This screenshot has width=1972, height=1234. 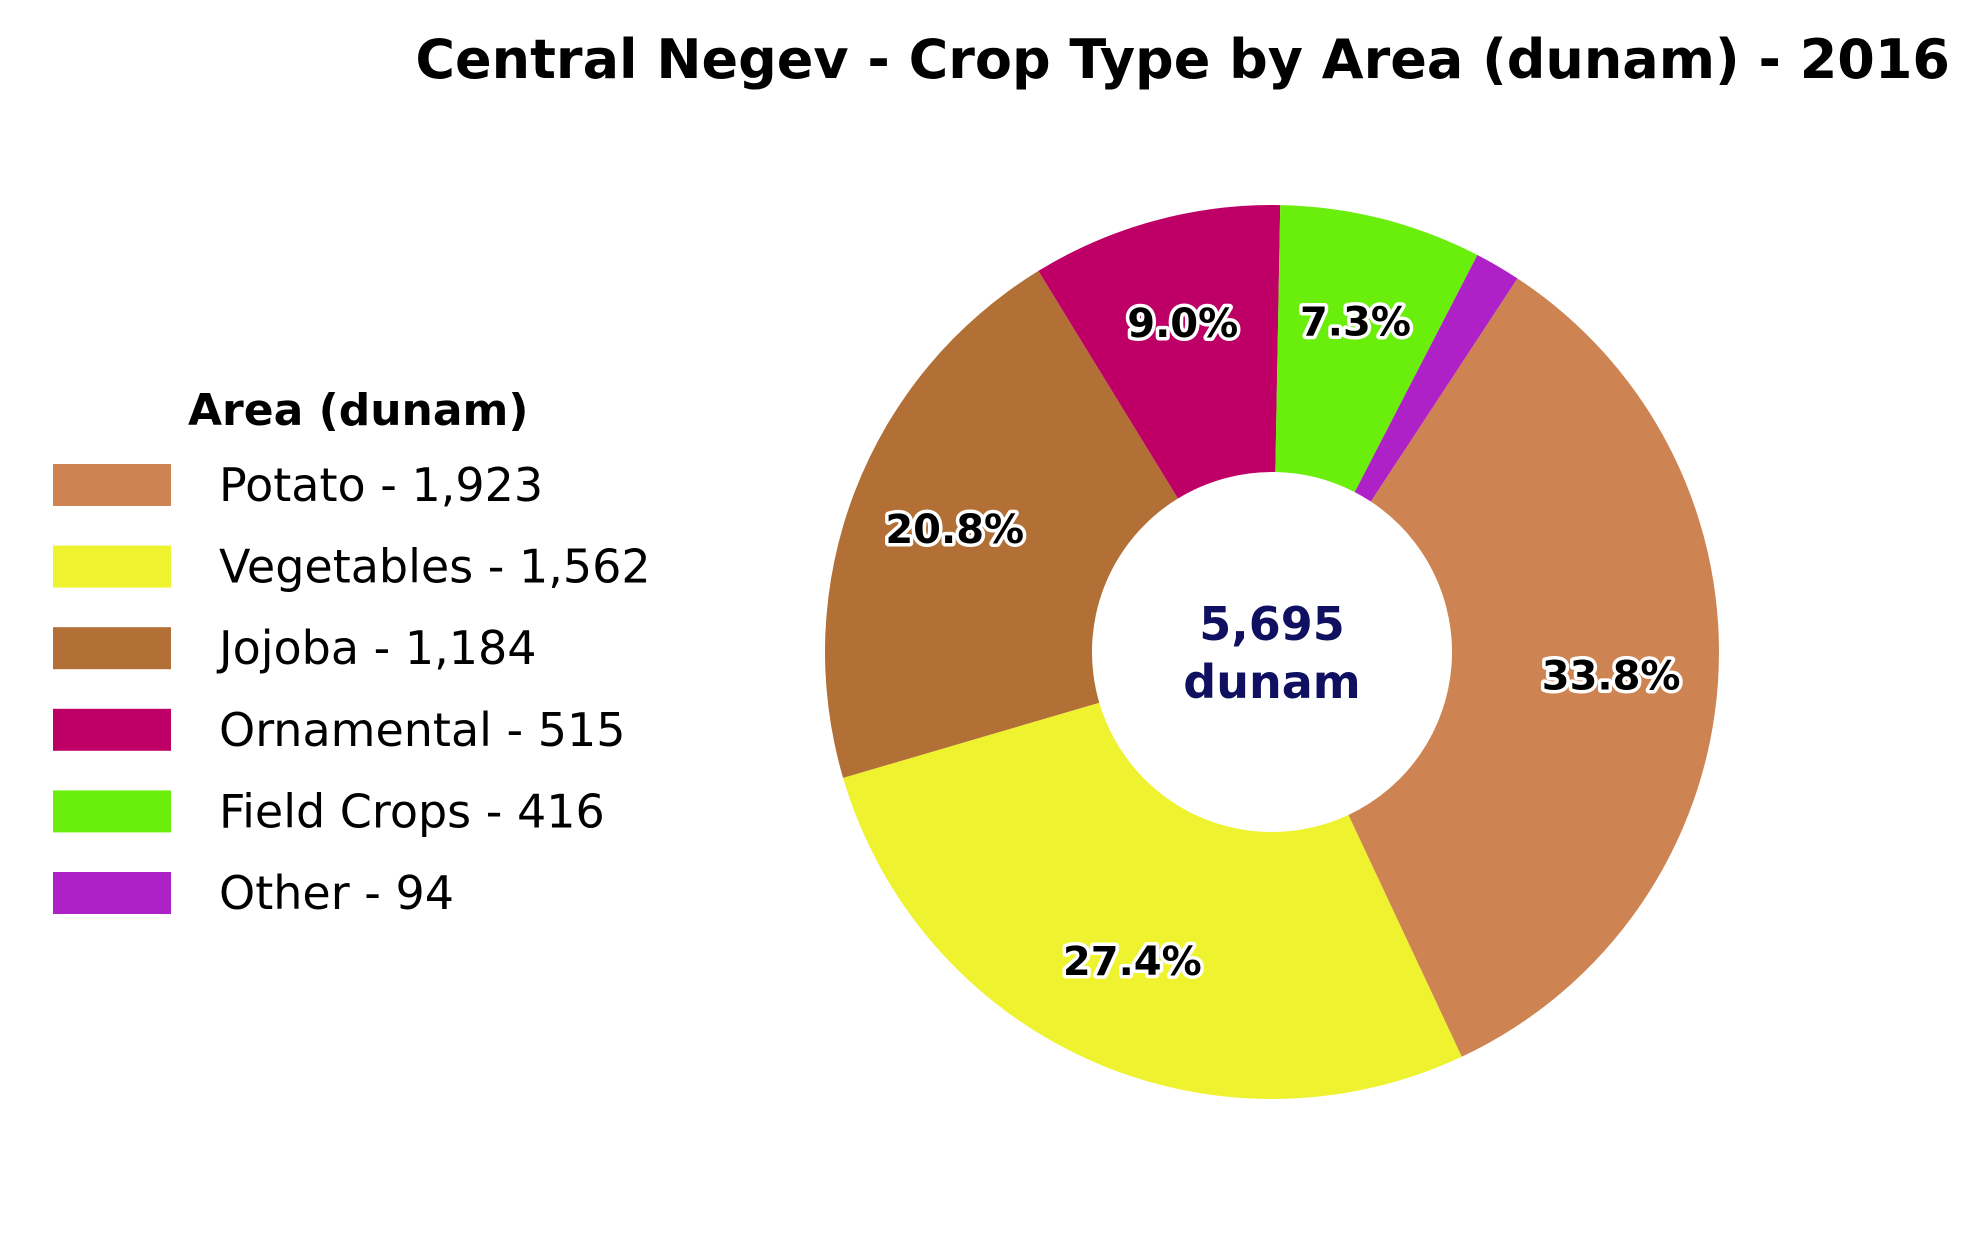 What do you see at coordinates (1152, 900) in the screenshot?
I see `slice-vegetables` at bounding box center [1152, 900].